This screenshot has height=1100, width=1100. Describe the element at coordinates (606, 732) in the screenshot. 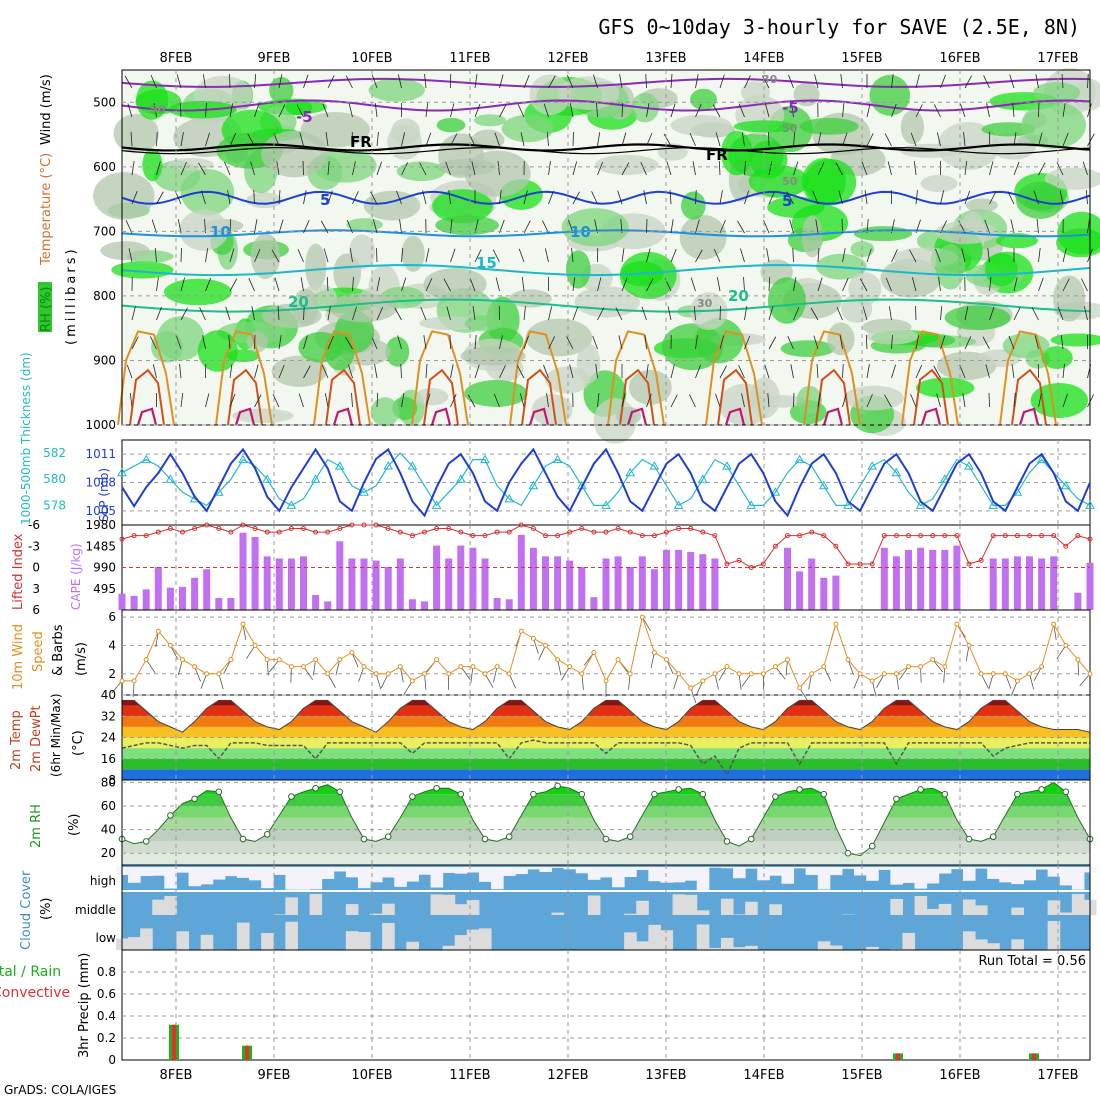

I see `temp-band` at that location.